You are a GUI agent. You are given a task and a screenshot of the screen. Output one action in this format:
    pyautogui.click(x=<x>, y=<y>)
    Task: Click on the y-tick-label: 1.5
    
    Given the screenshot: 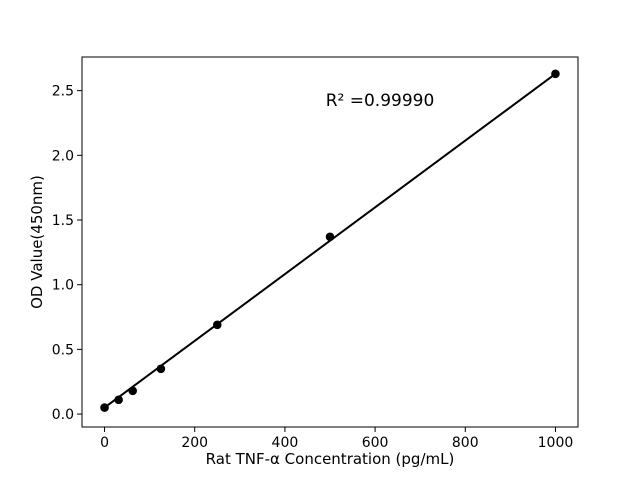 What is the action you would take?
    pyautogui.click(x=63, y=221)
    